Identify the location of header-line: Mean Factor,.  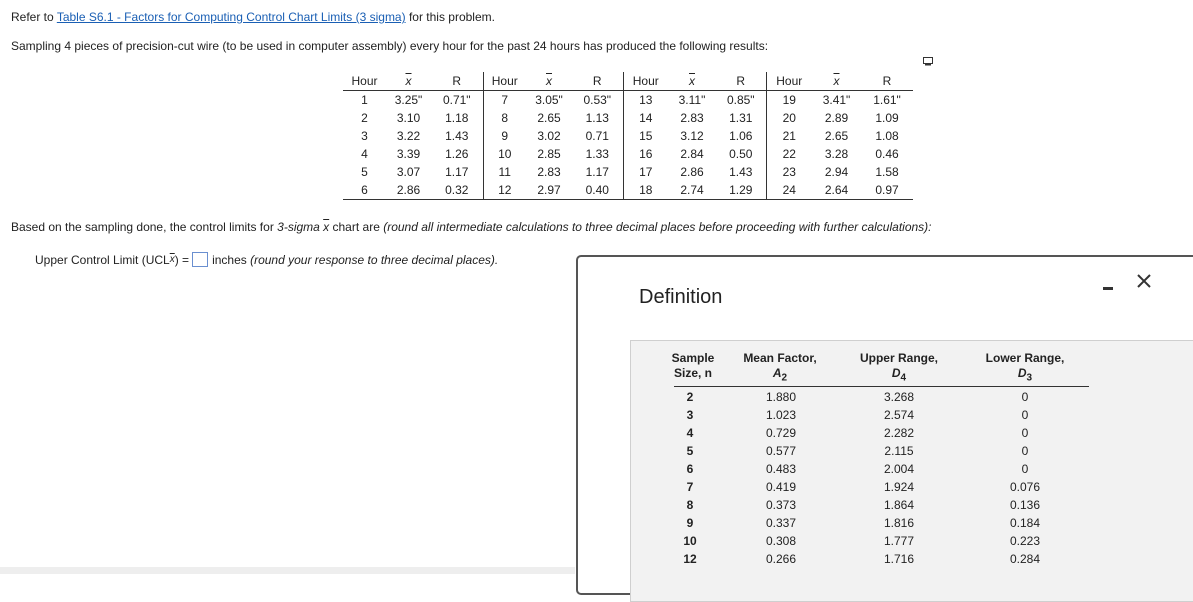
(780, 358).